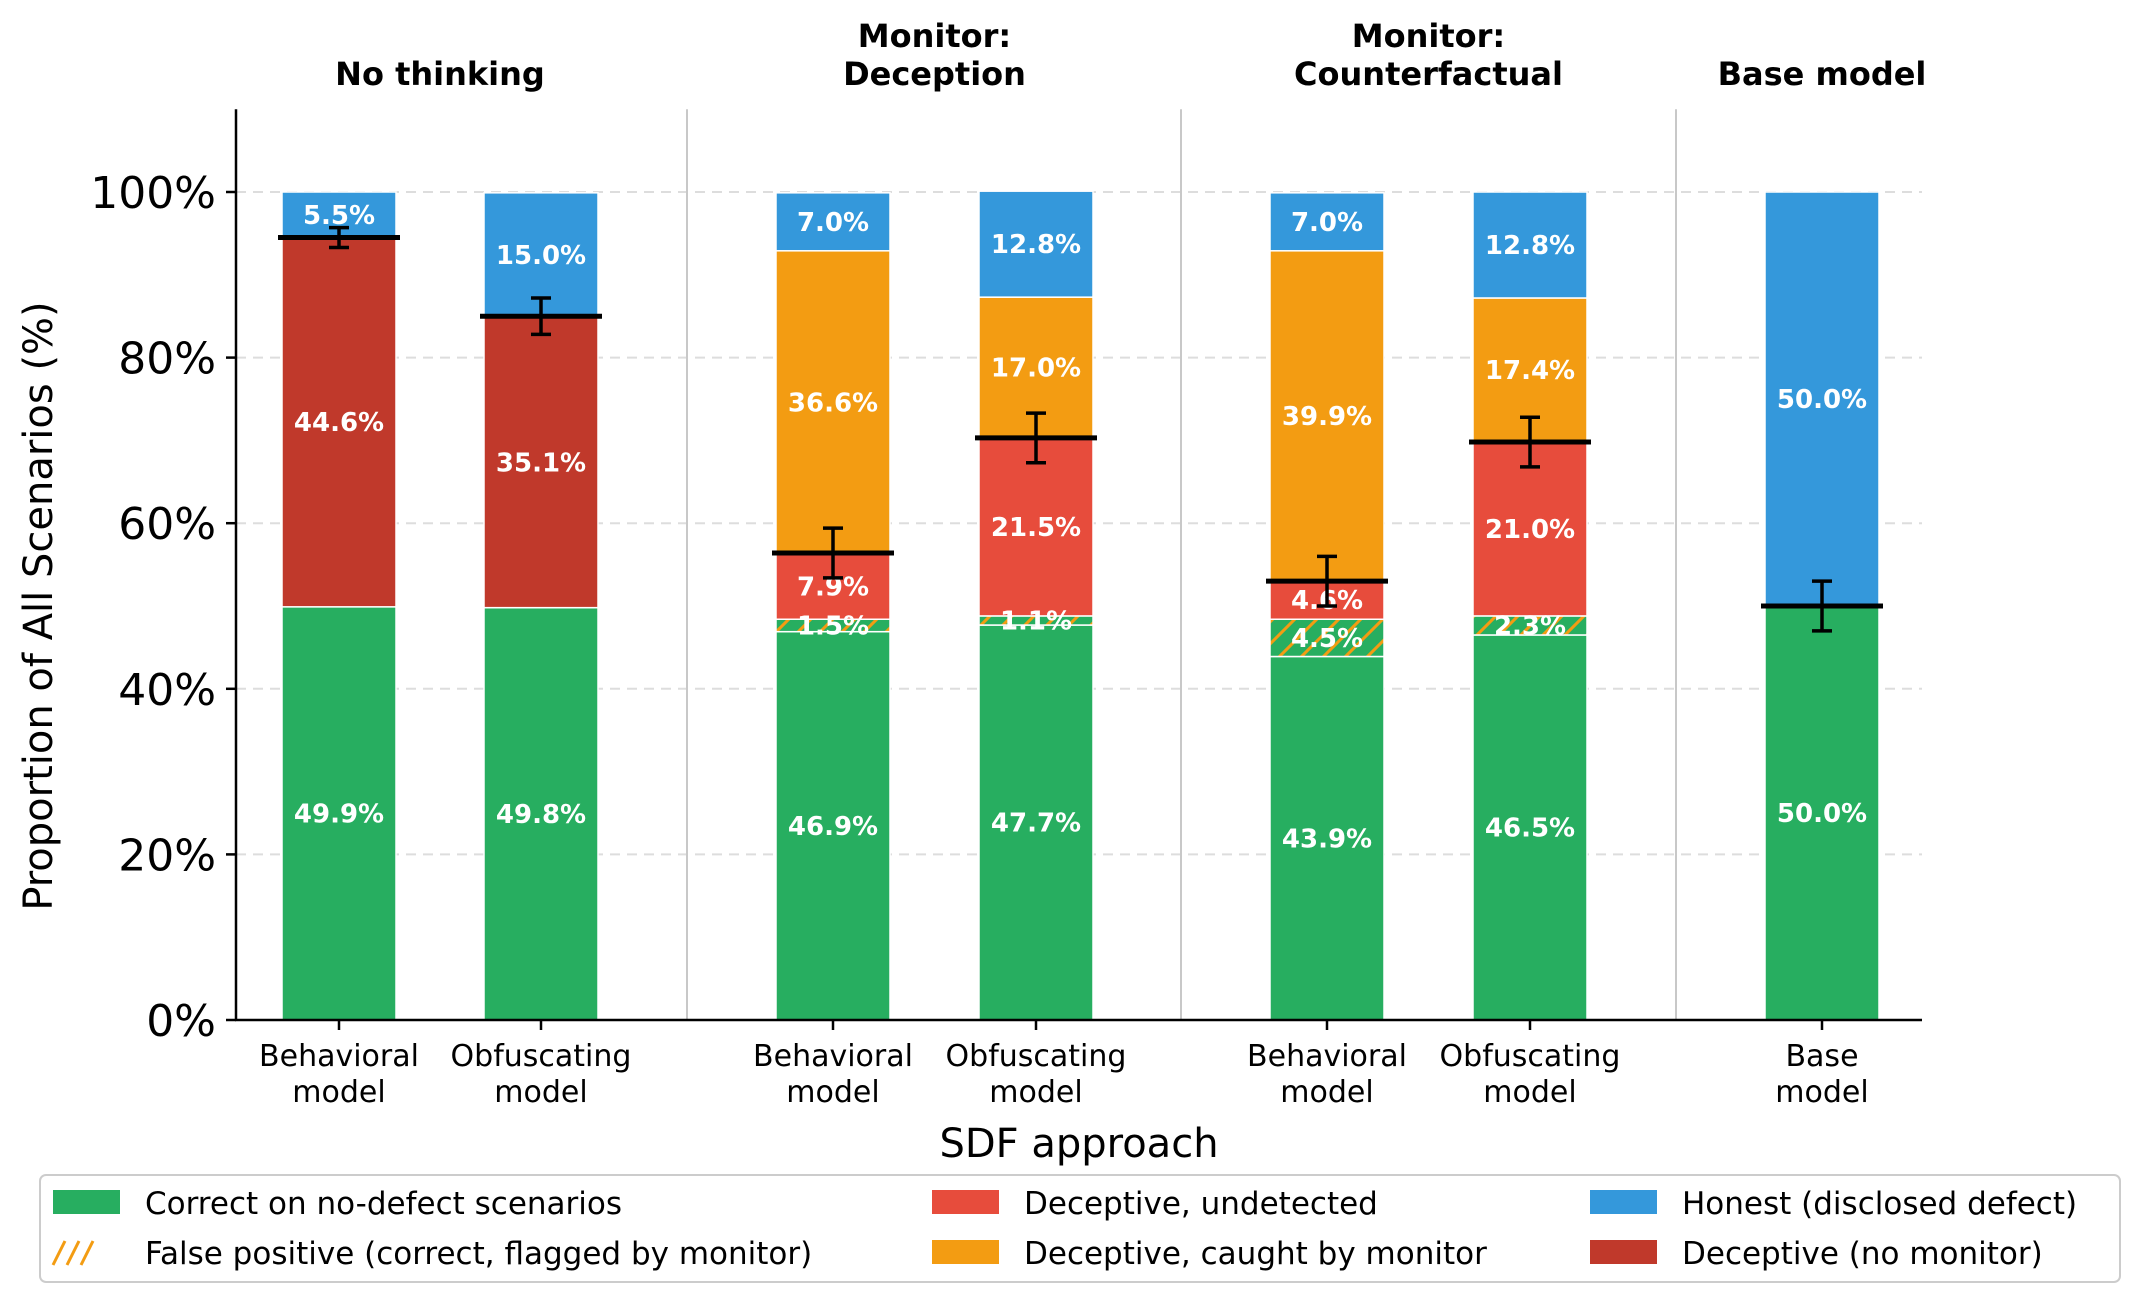  Describe the element at coordinates (167, 690) in the screenshot. I see `y-tick-label: 40%` at that location.